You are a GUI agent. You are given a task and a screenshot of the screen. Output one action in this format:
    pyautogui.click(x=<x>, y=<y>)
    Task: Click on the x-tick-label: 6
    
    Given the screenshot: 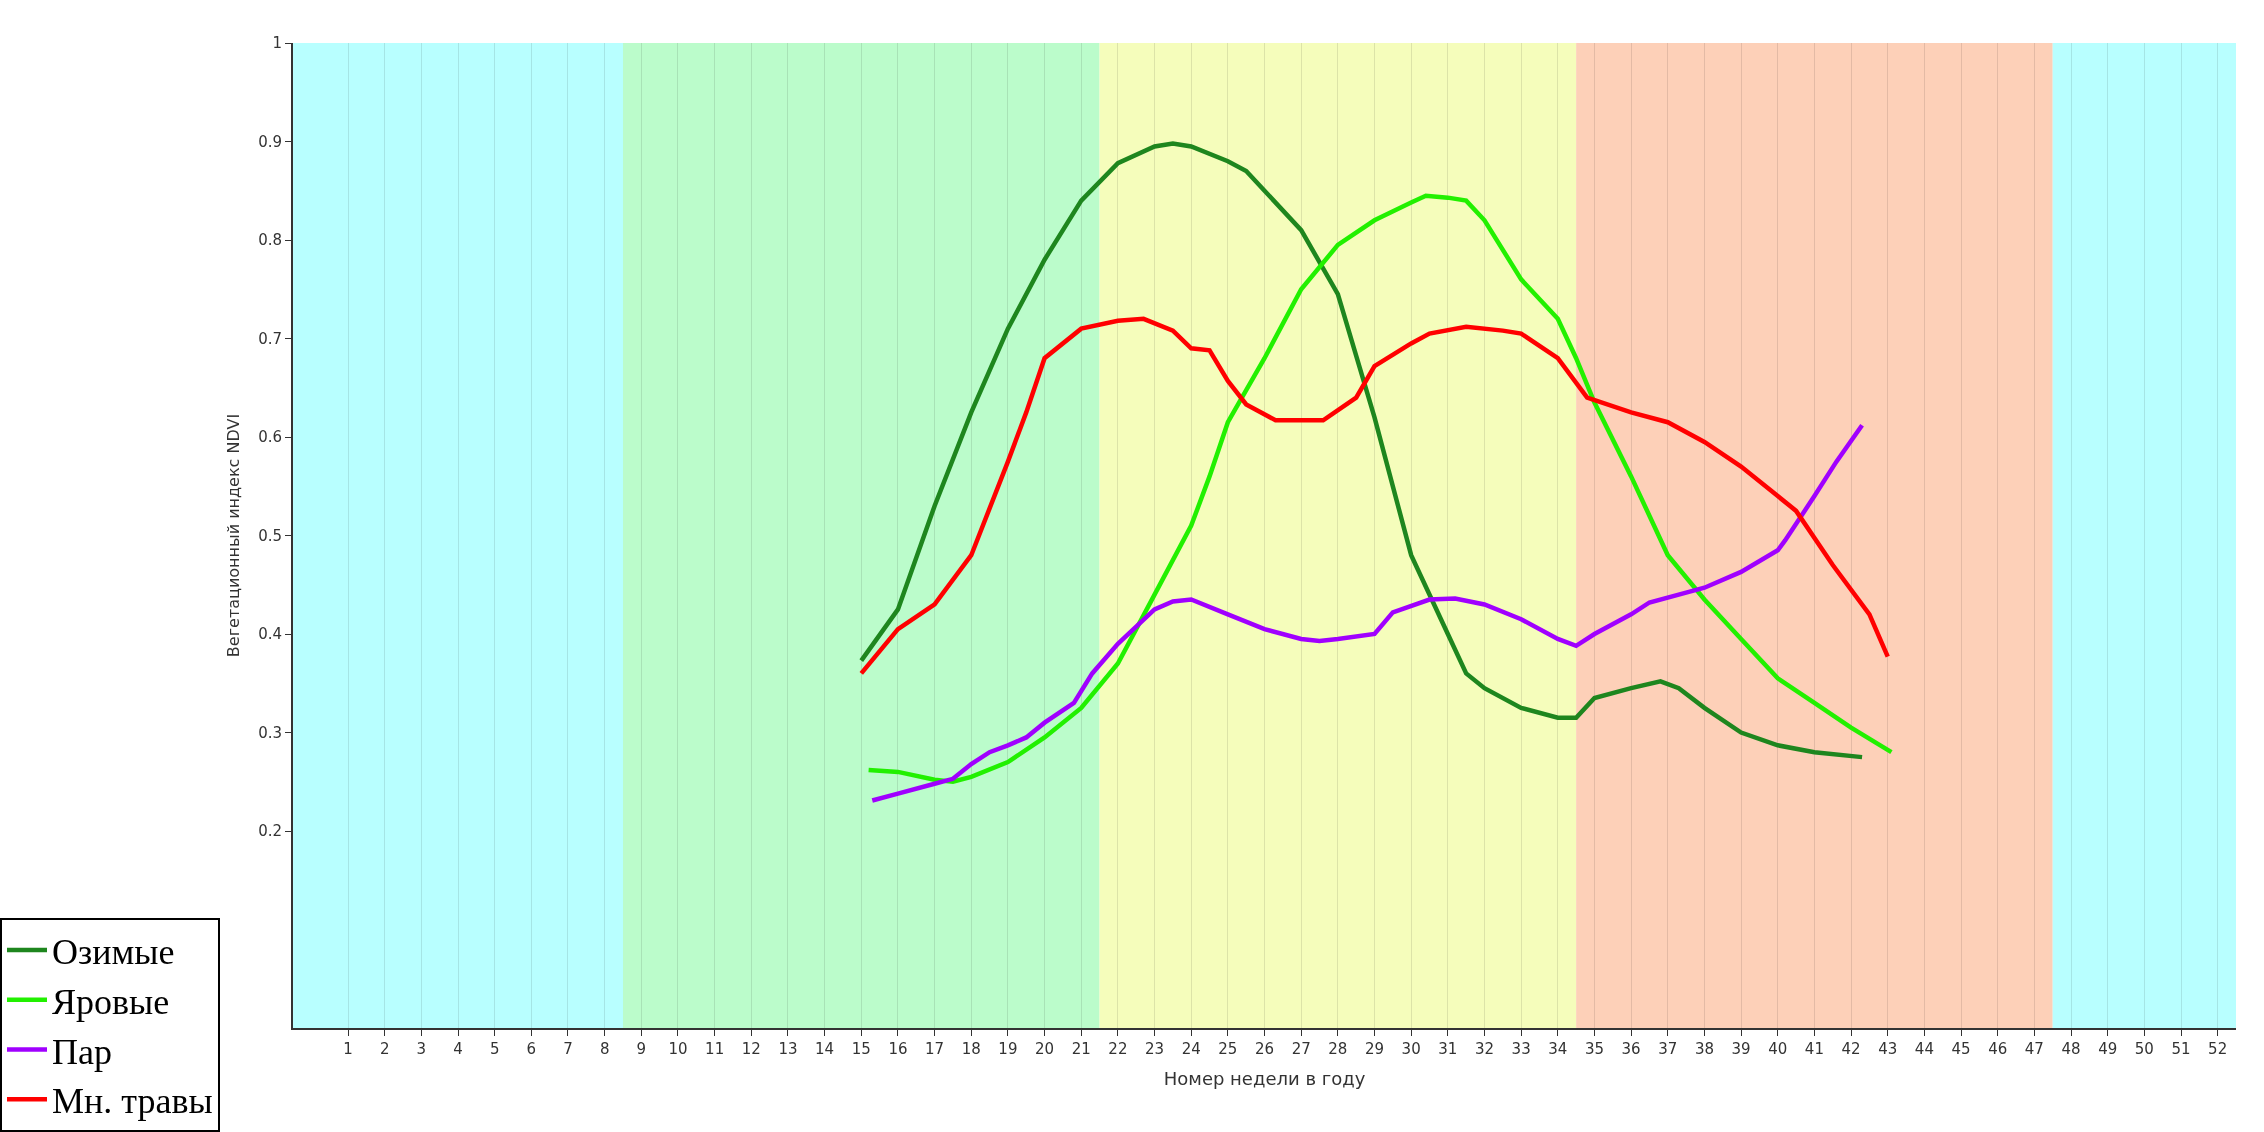 What is the action you would take?
    pyautogui.click(x=531, y=1049)
    